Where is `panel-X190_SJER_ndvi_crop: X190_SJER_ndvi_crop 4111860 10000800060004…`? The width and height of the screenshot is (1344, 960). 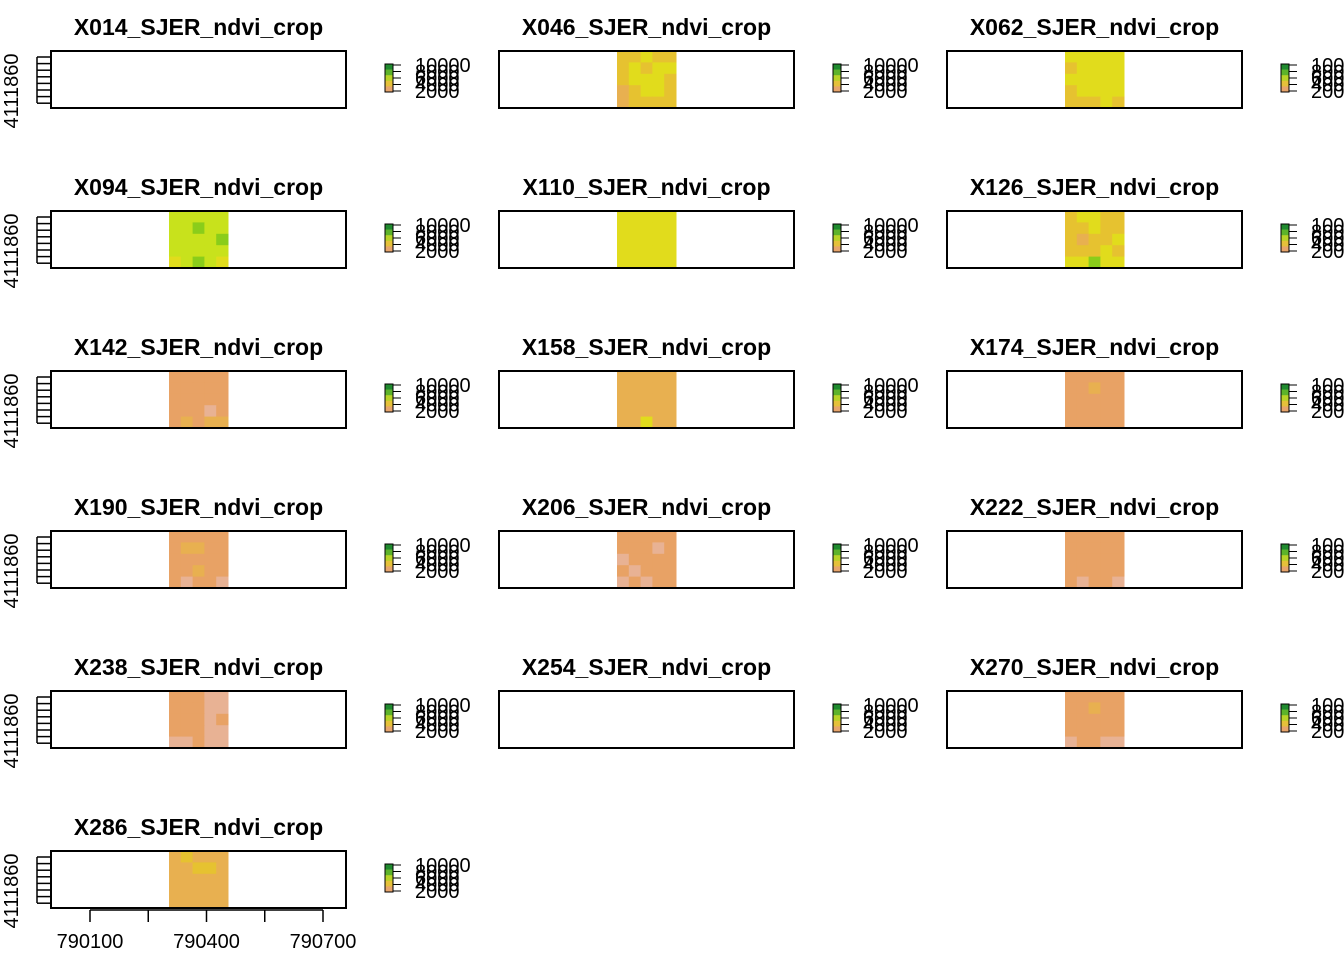
panel-X190_SJER_ndvi_crop: X190_SJER_ndvi_crop 4111860 10000800060004… is located at coordinates (236, 551).